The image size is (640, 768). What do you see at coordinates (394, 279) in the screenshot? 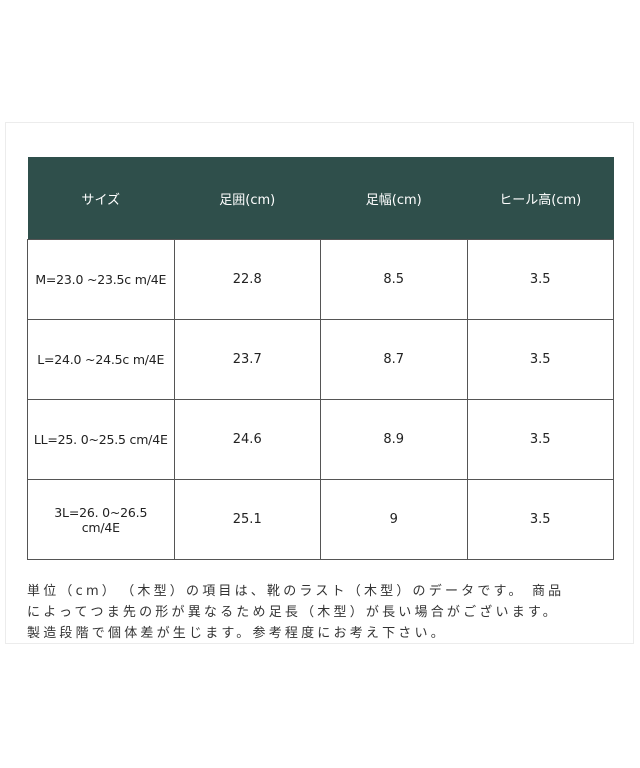
I see `table-cell: 8.5` at bounding box center [394, 279].